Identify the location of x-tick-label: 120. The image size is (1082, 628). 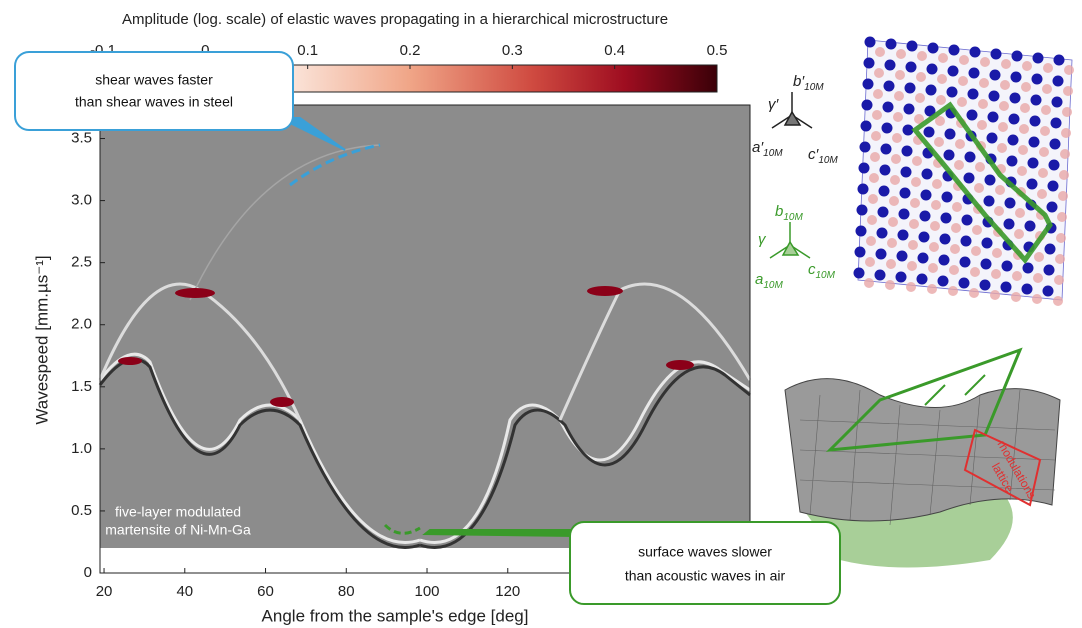
(507, 591).